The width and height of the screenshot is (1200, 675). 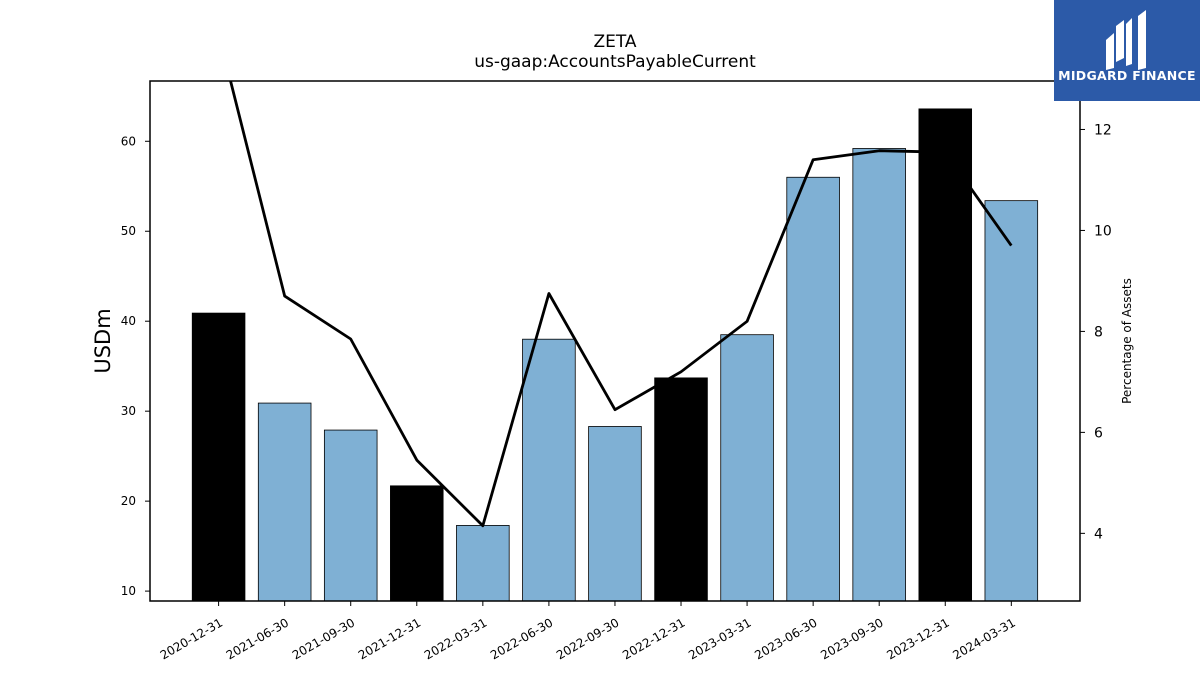 I want to click on x-tick-label: 2023-09-30, so click(x=851, y=638).